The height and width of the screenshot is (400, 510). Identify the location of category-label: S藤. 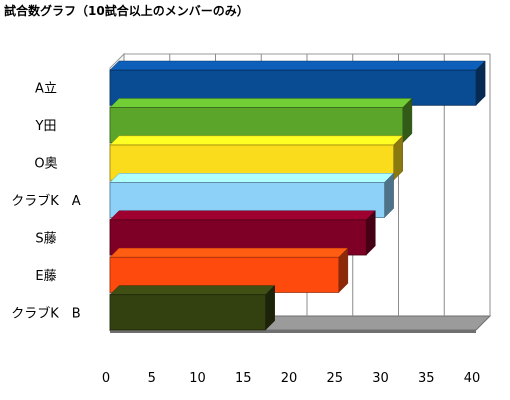
(45, 238).